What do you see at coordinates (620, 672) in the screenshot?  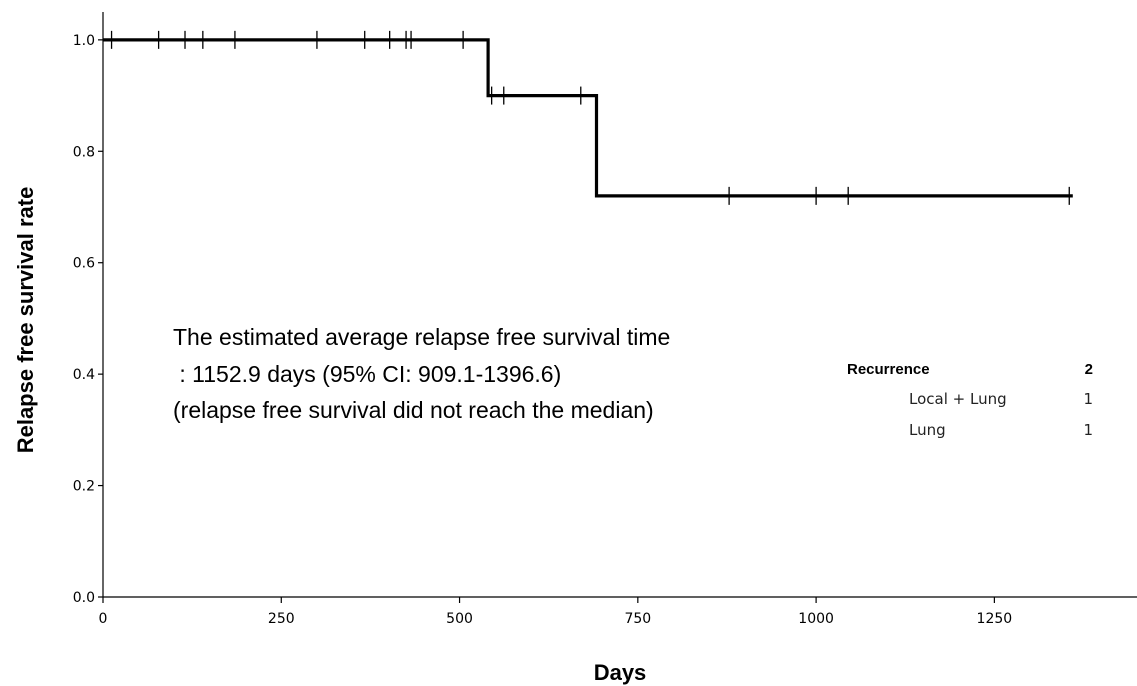 I see `x-axis-title: Days` at bounding box center [620, 672].